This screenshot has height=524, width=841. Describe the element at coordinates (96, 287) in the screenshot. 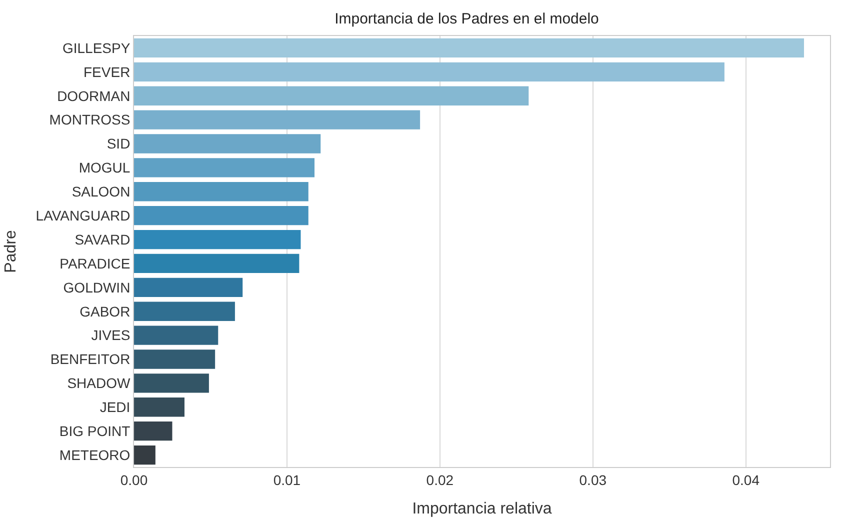

I see `y-tick-label: GOLDWIN` at that location.